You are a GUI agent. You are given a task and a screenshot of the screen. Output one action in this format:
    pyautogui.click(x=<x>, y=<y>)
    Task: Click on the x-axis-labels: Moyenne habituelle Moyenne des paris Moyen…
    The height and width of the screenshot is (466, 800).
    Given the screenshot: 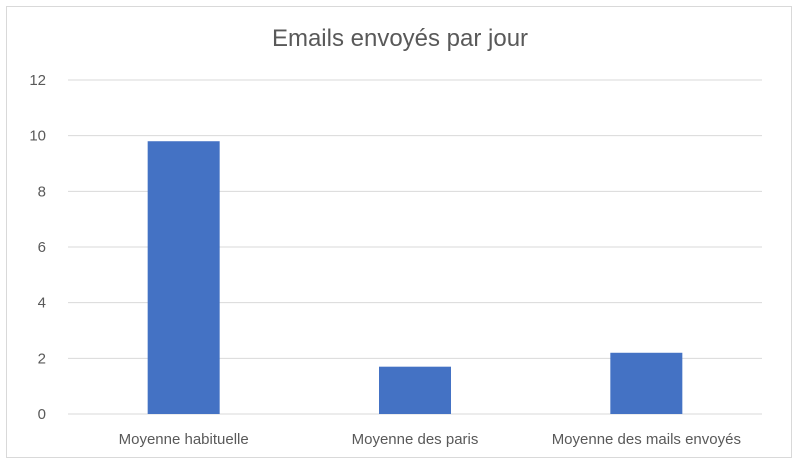 What is the action you would take?
    pyautogui.click(x=430, y=439)
    